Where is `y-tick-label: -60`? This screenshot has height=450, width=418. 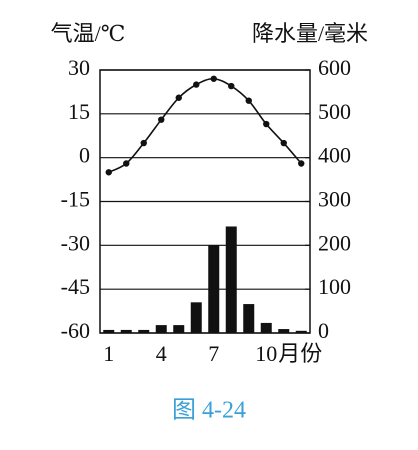
y-tick-label: -60 is located at coordinates (75, 330).